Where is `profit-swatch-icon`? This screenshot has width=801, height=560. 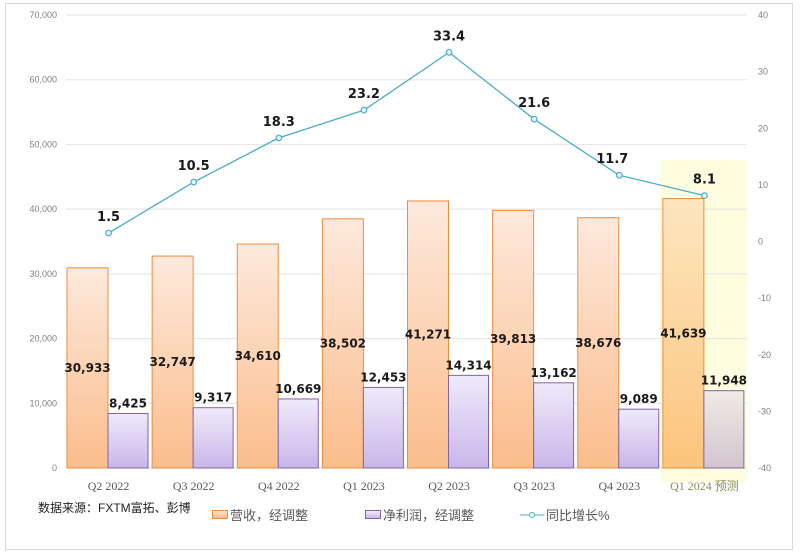
profit-swatch-icon is located at coordinates (373, 514).